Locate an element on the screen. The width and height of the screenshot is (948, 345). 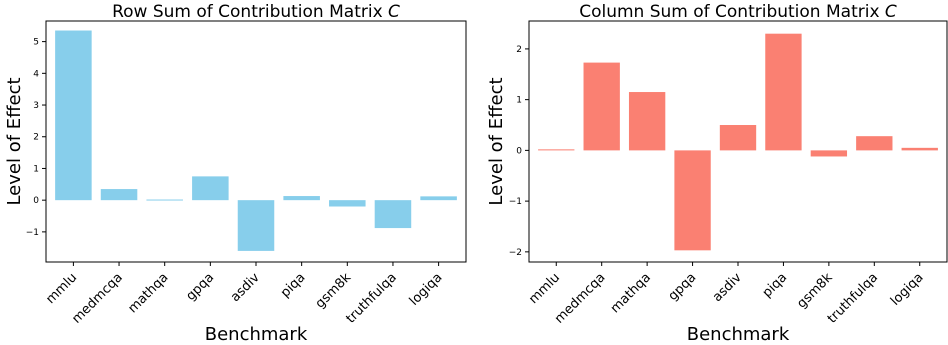
chart-title: Row Sum of Contribution Matrix C is located at coordinates (256, 12).